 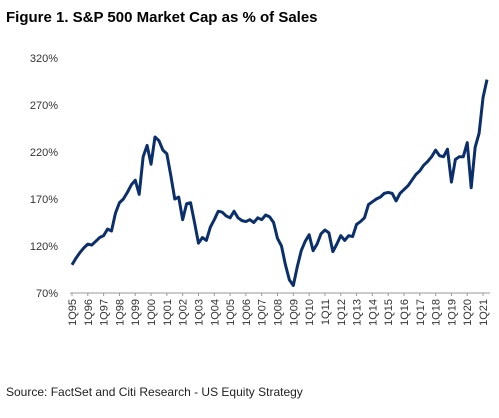 What do you see at coordinates (484, 312) in the screenshot?
I see `x-tick-label: 1Q21` at bounding box center [484, 312].